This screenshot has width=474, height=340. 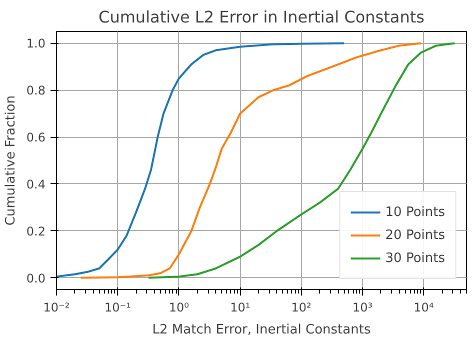 What do you see at coordinates (36, 43) in the screenshot?
I see `y-tick-label: 1.0` at bounding box center [36, 43].